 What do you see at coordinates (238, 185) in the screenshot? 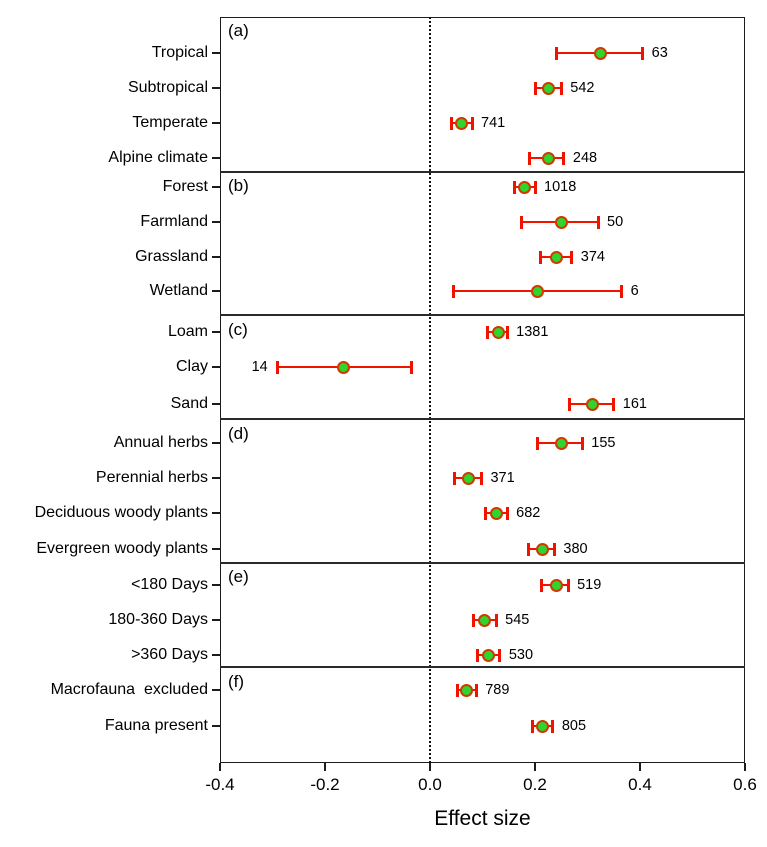
I see `panel-letter: (b)` at bounding box center [238, 185].